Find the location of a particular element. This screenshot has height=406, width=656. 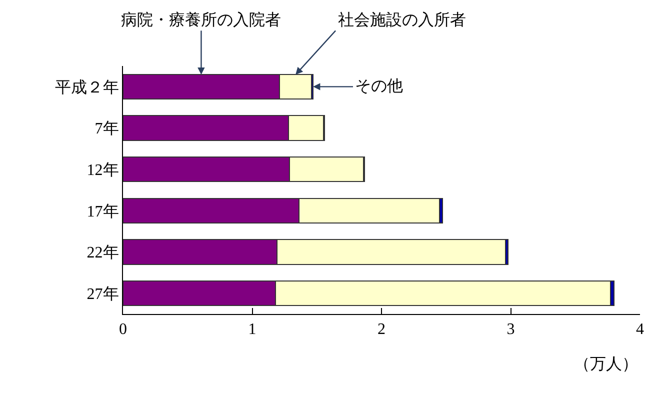

y-tick-label: 17年 is located at coordinates (102, 211).